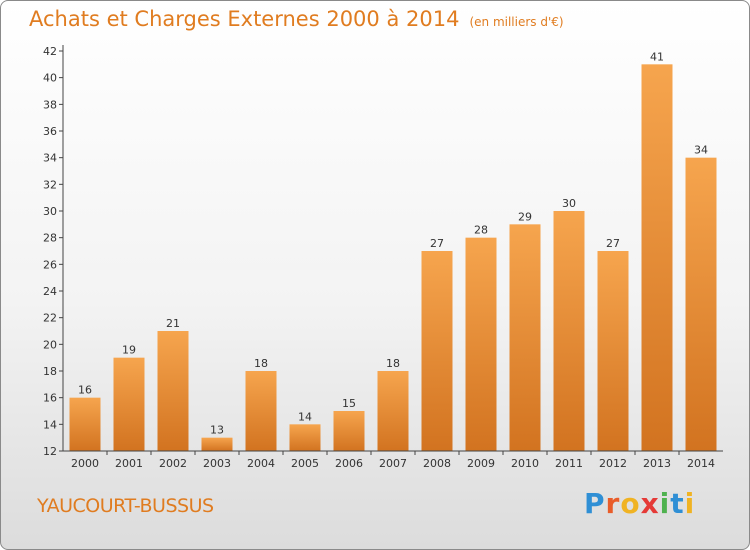 The image size is (750, 550). What do you see at coordinates (569, 463) in the screenshot?
I see `x-tick-label-2011: 2011` at bounding box center [569, 463].